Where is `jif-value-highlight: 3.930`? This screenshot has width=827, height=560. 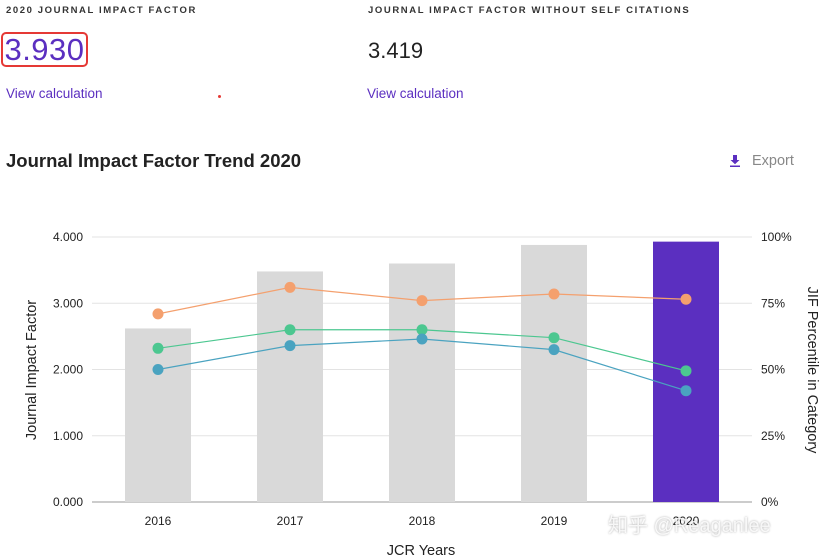
jif-value-highlight: 3.930 is located at coordinates (44, 49).